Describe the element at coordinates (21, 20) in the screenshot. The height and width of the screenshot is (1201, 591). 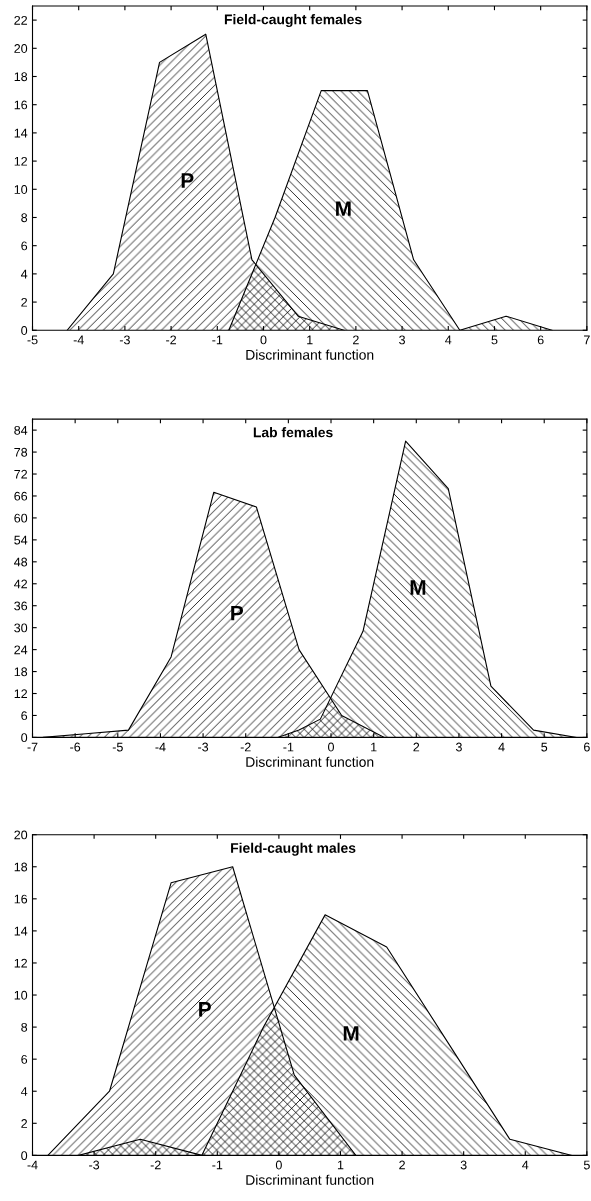
I see `y-tick-label: 22` at that location.